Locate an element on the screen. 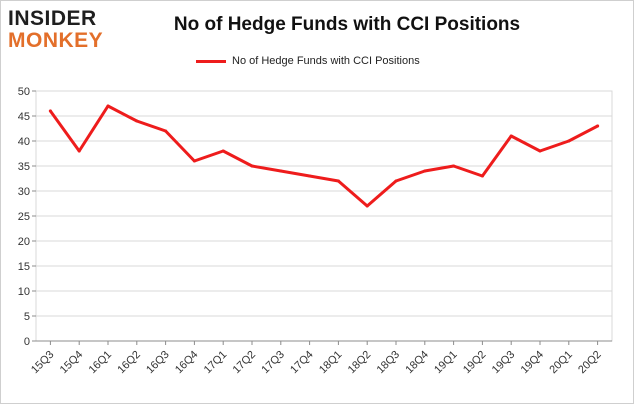 Image resolution: width=634 pixels, height=404 pixels. insider-monkey-logo: INSIDER MONKEY is located at coordinates (64, 30).